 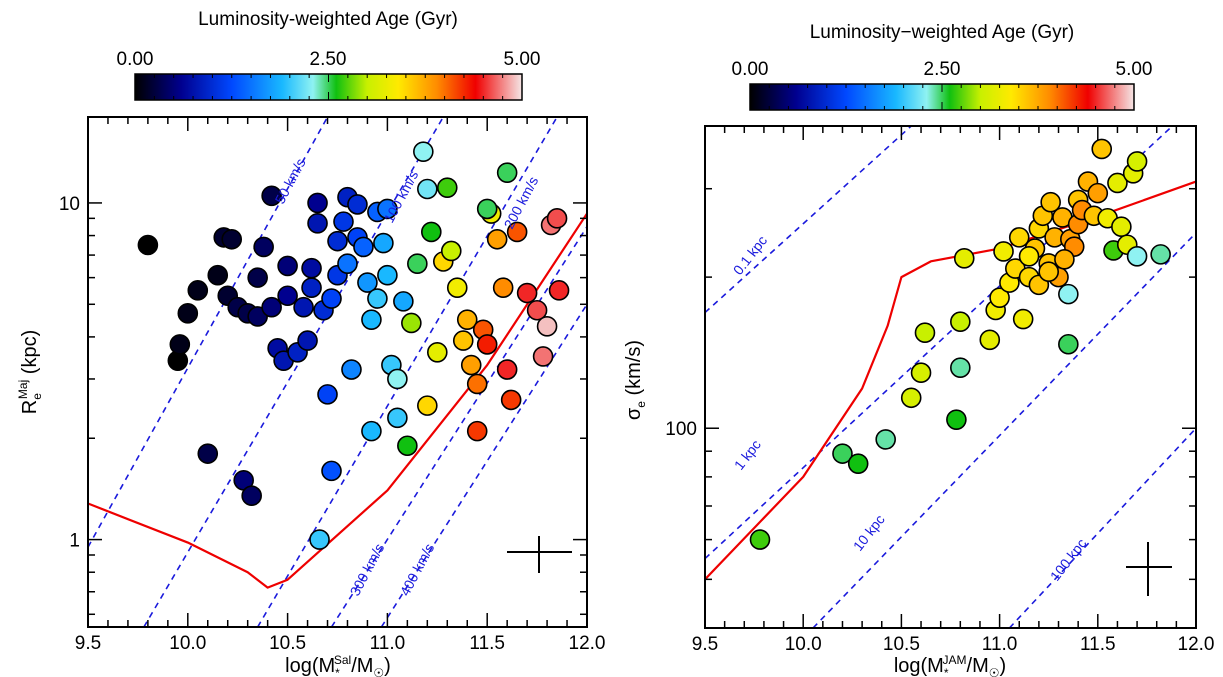 What do you see at coordinates (338, 665) in the screenshot?
I see `left-x-axis-label: log(M*Sal/M☉)` at bounding box center [338, 665].